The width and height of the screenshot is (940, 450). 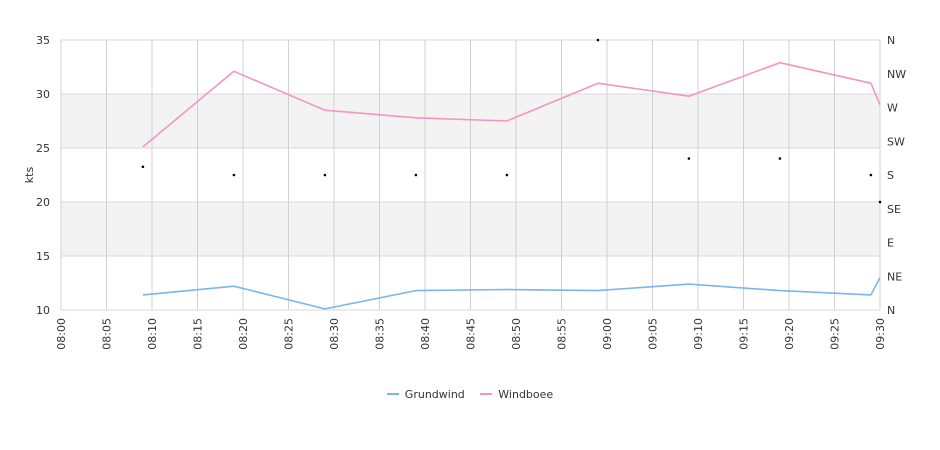 I want to click on legend-label-grundwind: Grundwind, so click(x=434, y=394).